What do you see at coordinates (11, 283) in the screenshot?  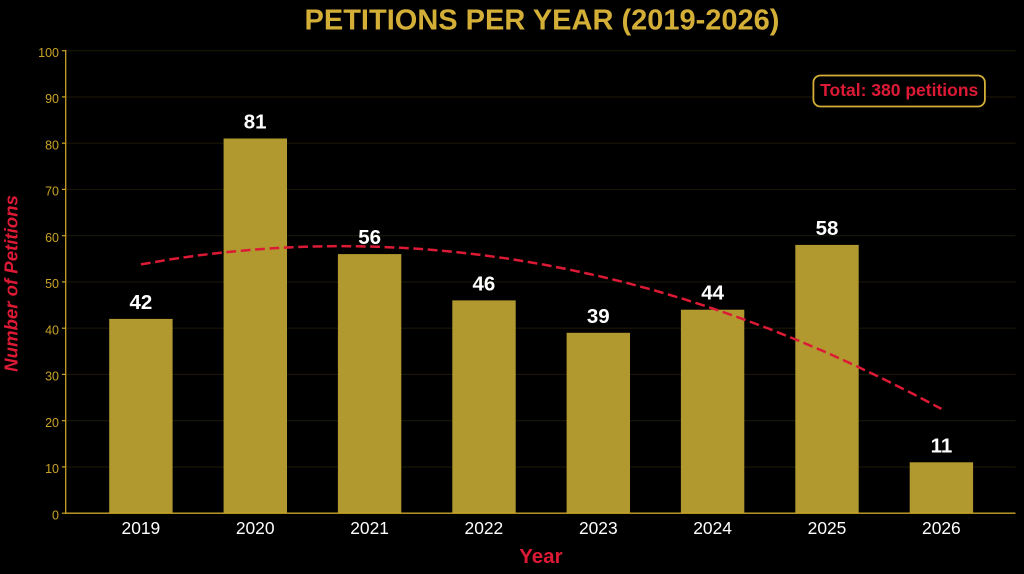 I see `svg-text: Number of Petitions` at bounding box center [11, 283].